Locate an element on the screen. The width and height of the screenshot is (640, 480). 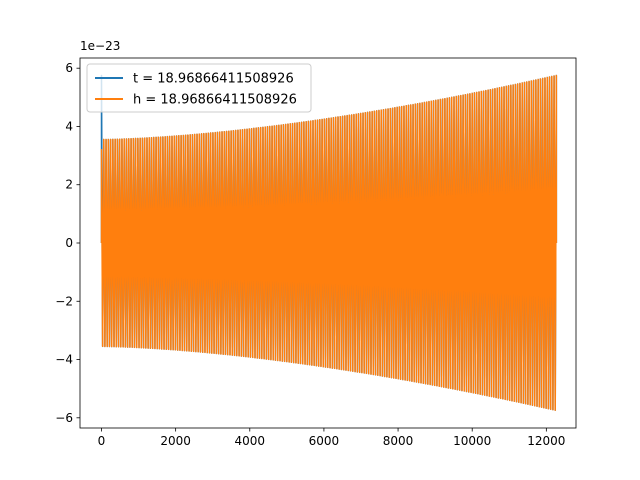
y-axis: −6 −4 −2 0 2 4 6 is located at coordinates (67, 243).